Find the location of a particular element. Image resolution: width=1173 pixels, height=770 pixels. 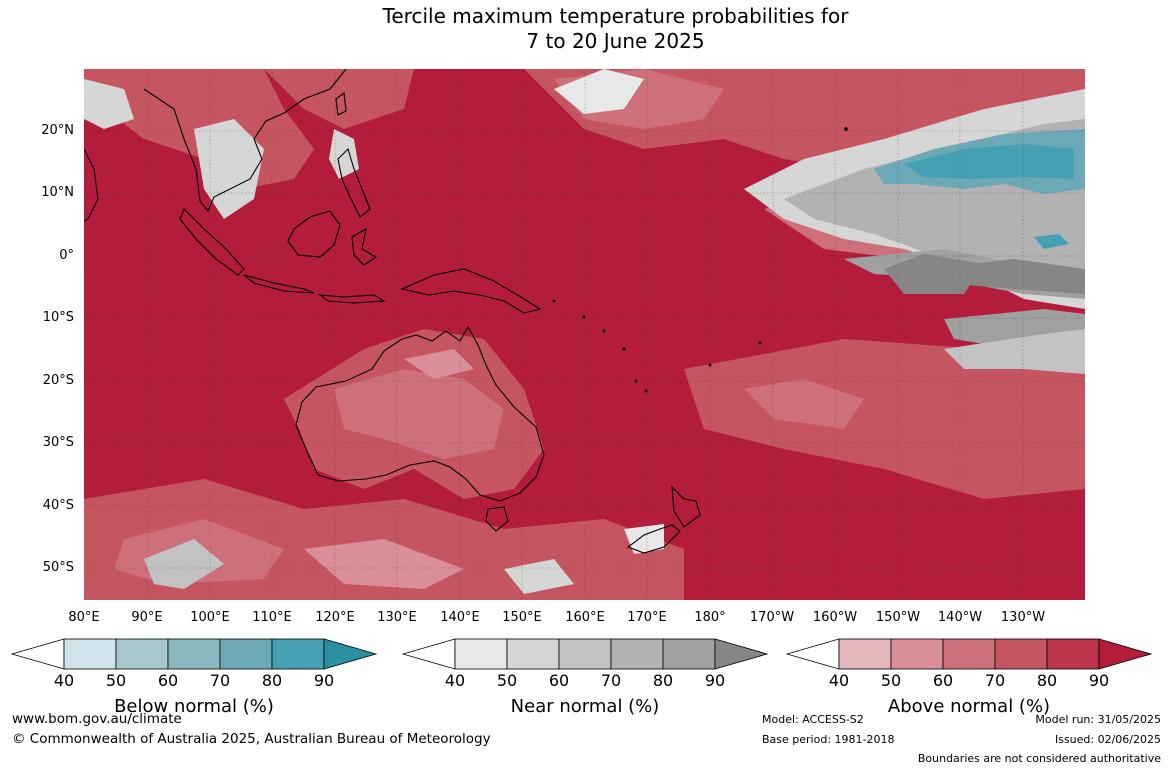

lat-label: 10°N is located at coordinates (57, 192).